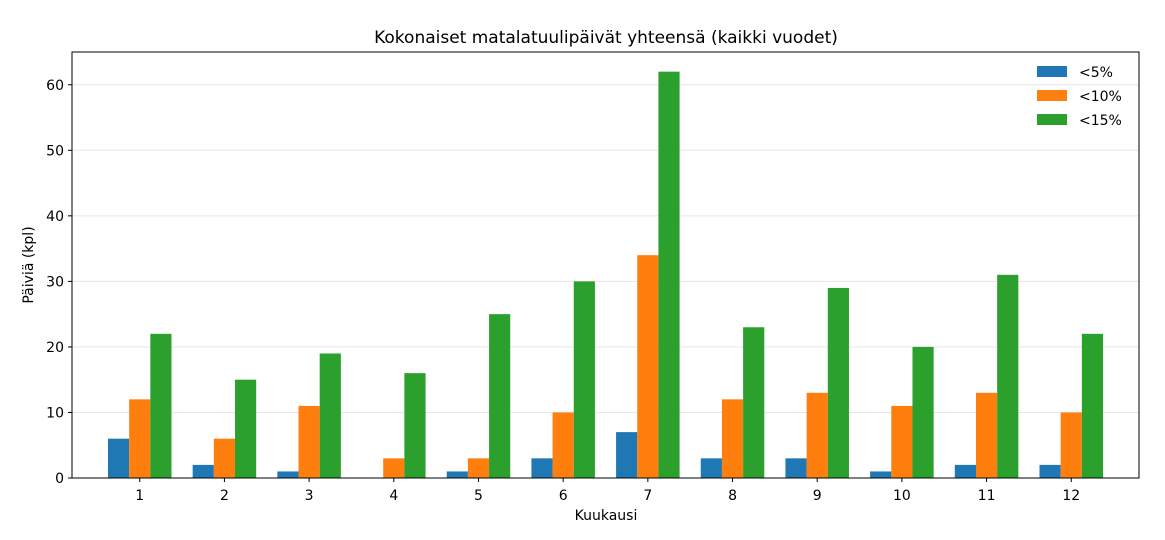  I want to click on legend-label: <10%, so click(1100, 97).